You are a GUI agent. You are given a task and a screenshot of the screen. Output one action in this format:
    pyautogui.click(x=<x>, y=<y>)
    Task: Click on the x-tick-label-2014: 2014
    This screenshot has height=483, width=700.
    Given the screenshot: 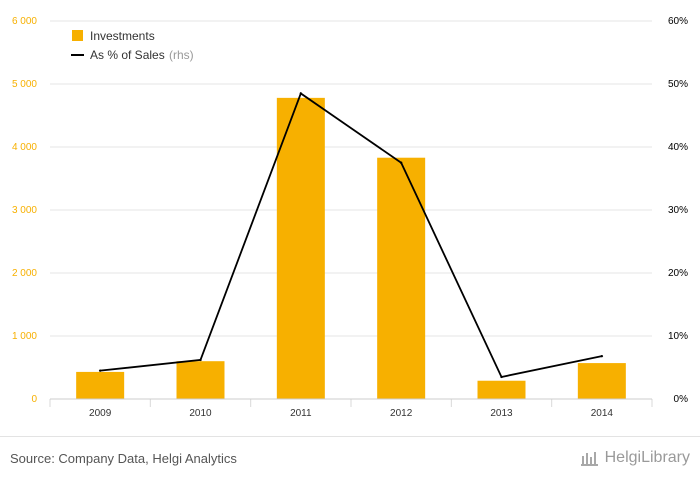 What is the action you would take?
    pyautogui.click(x=602, y=413)
    